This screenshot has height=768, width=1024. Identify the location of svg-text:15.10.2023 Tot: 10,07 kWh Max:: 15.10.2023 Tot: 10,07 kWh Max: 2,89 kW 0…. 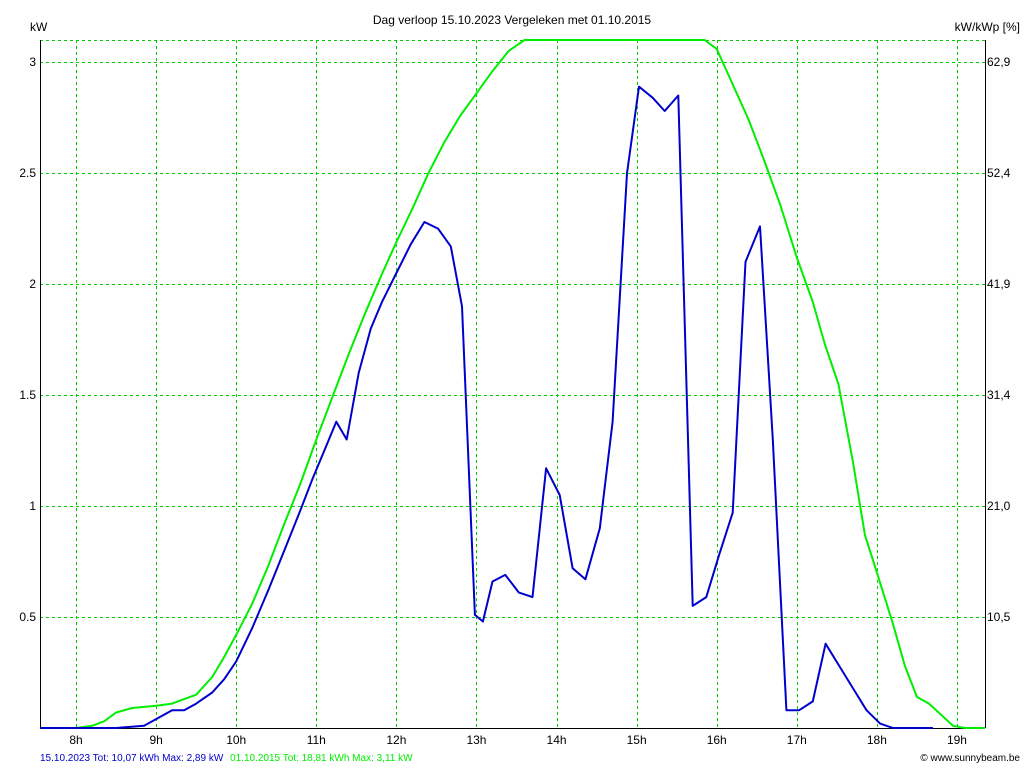
(226, 758).